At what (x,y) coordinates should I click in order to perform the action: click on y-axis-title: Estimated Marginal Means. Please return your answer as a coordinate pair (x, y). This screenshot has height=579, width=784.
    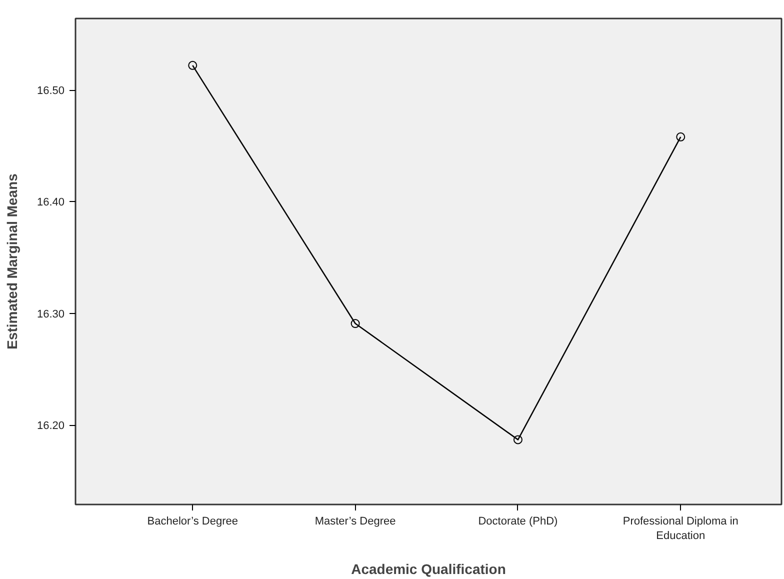
    Looking at the image, I should click on (12, 261).